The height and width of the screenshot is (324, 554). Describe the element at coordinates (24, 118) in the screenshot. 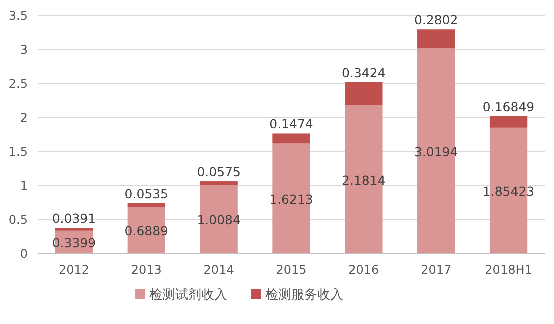

I see `y-tick-label: 2` at that location.